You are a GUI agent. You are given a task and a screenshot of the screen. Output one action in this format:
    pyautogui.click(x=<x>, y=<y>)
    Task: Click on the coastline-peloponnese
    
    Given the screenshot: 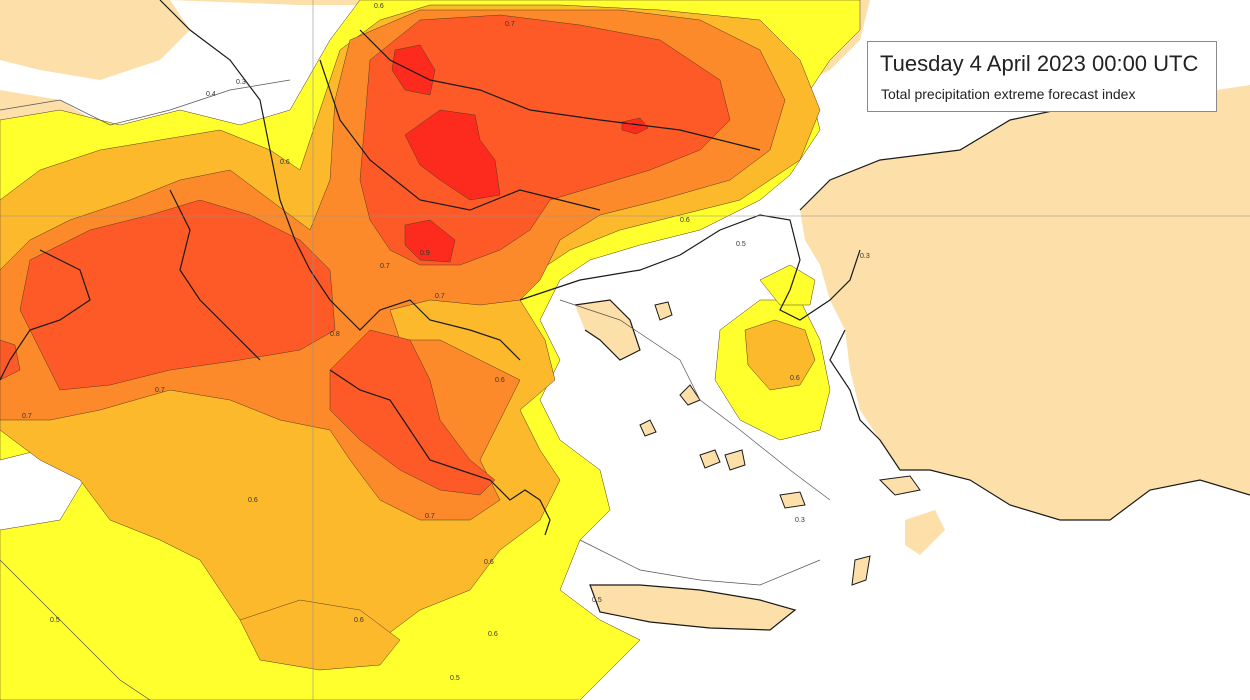 What is the action you would take?
    pyautogui.click(x=440, y=452)
    